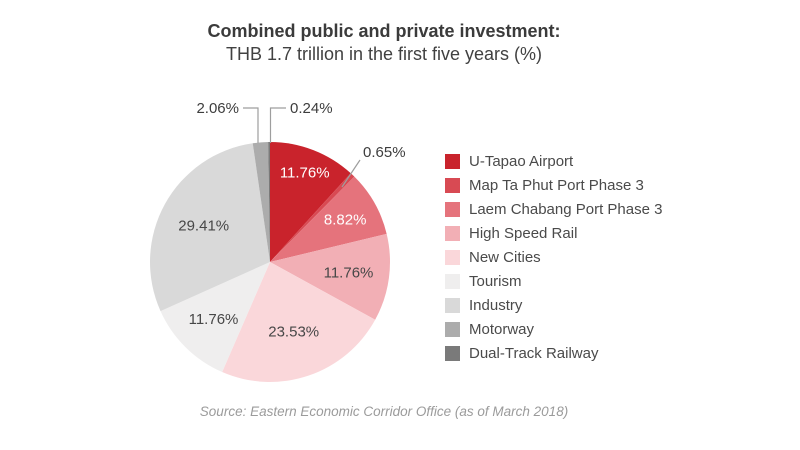 The width and height of the screenshot is (800, 450). I want to click on legend-label: U-Tapao Airport, so click(521, 161).